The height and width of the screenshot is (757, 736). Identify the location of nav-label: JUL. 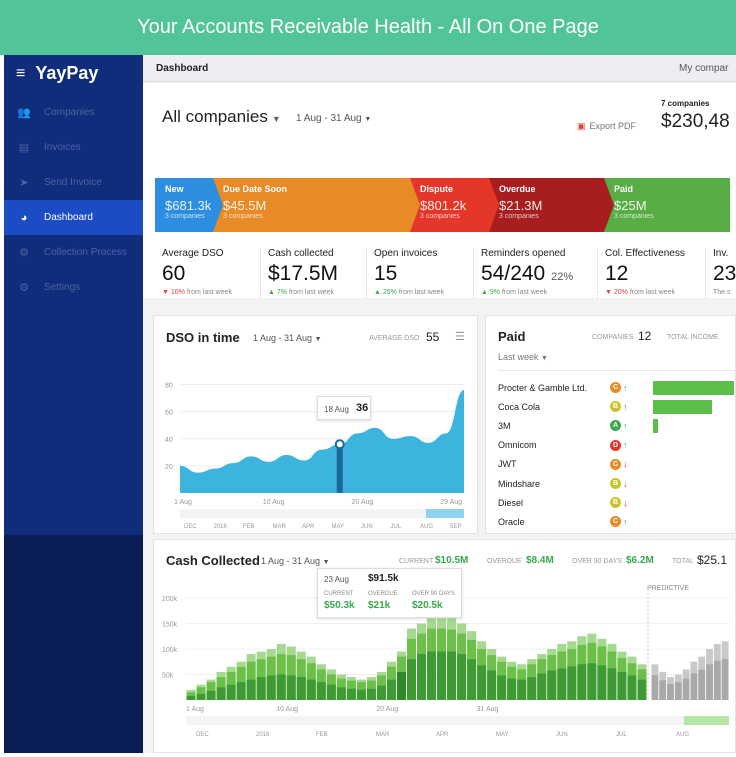
(396, 527).